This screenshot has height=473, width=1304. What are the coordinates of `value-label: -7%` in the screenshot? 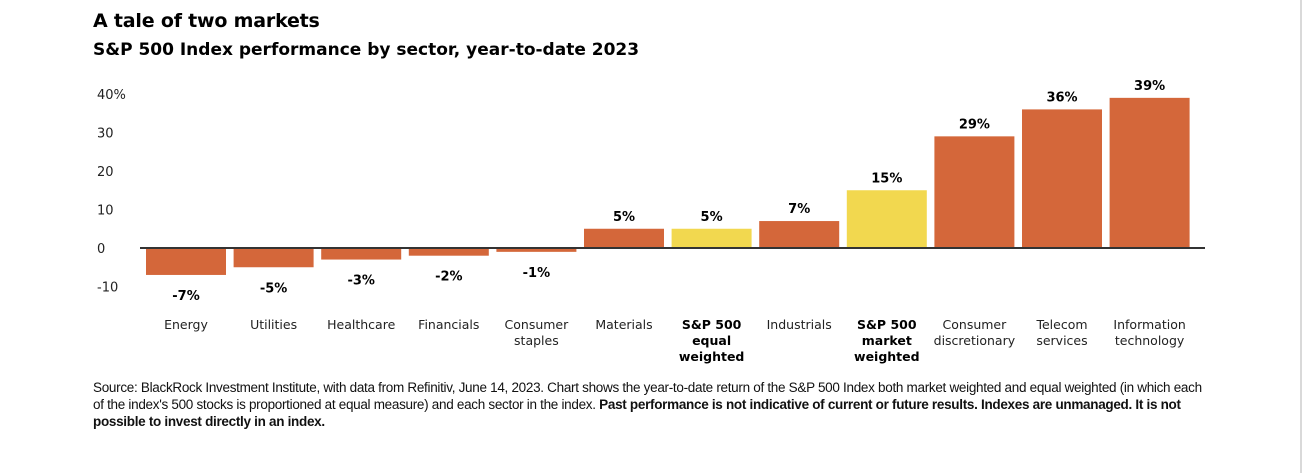 It's located at (185, 296).